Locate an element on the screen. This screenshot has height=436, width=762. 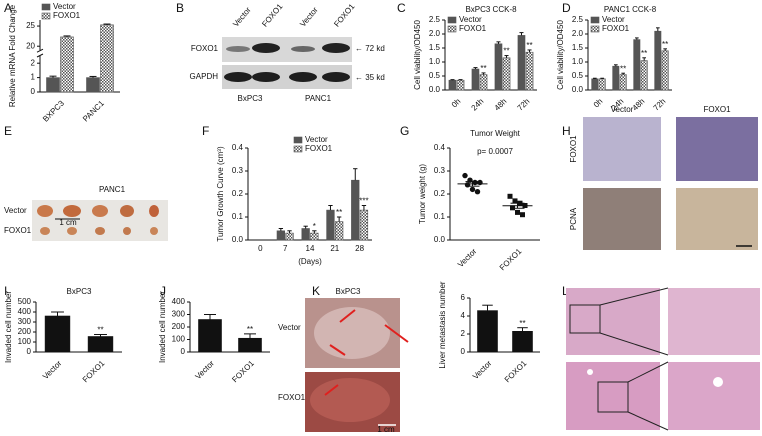
liver is located at coordinates (352, 333).